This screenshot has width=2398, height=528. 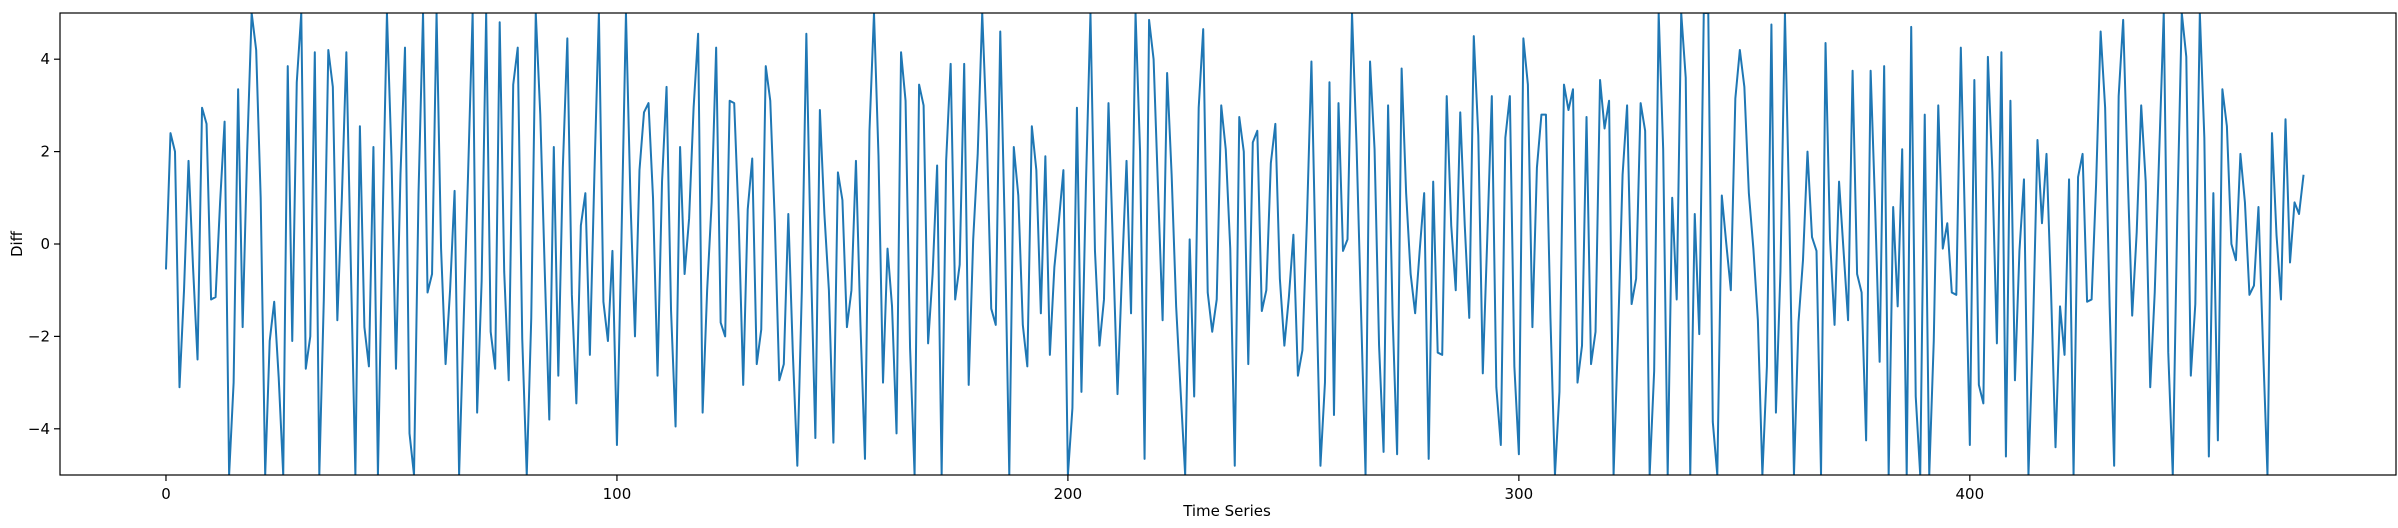 I want to click on x-axis-label: Time Series, so click(x=1226, y=511).